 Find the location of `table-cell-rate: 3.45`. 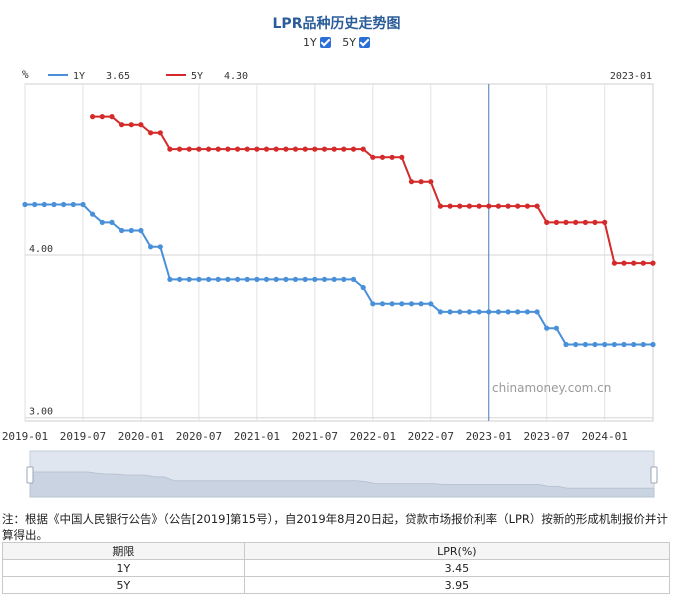

table-cell-rate: 3.45 is located at coordinates (457, 568).